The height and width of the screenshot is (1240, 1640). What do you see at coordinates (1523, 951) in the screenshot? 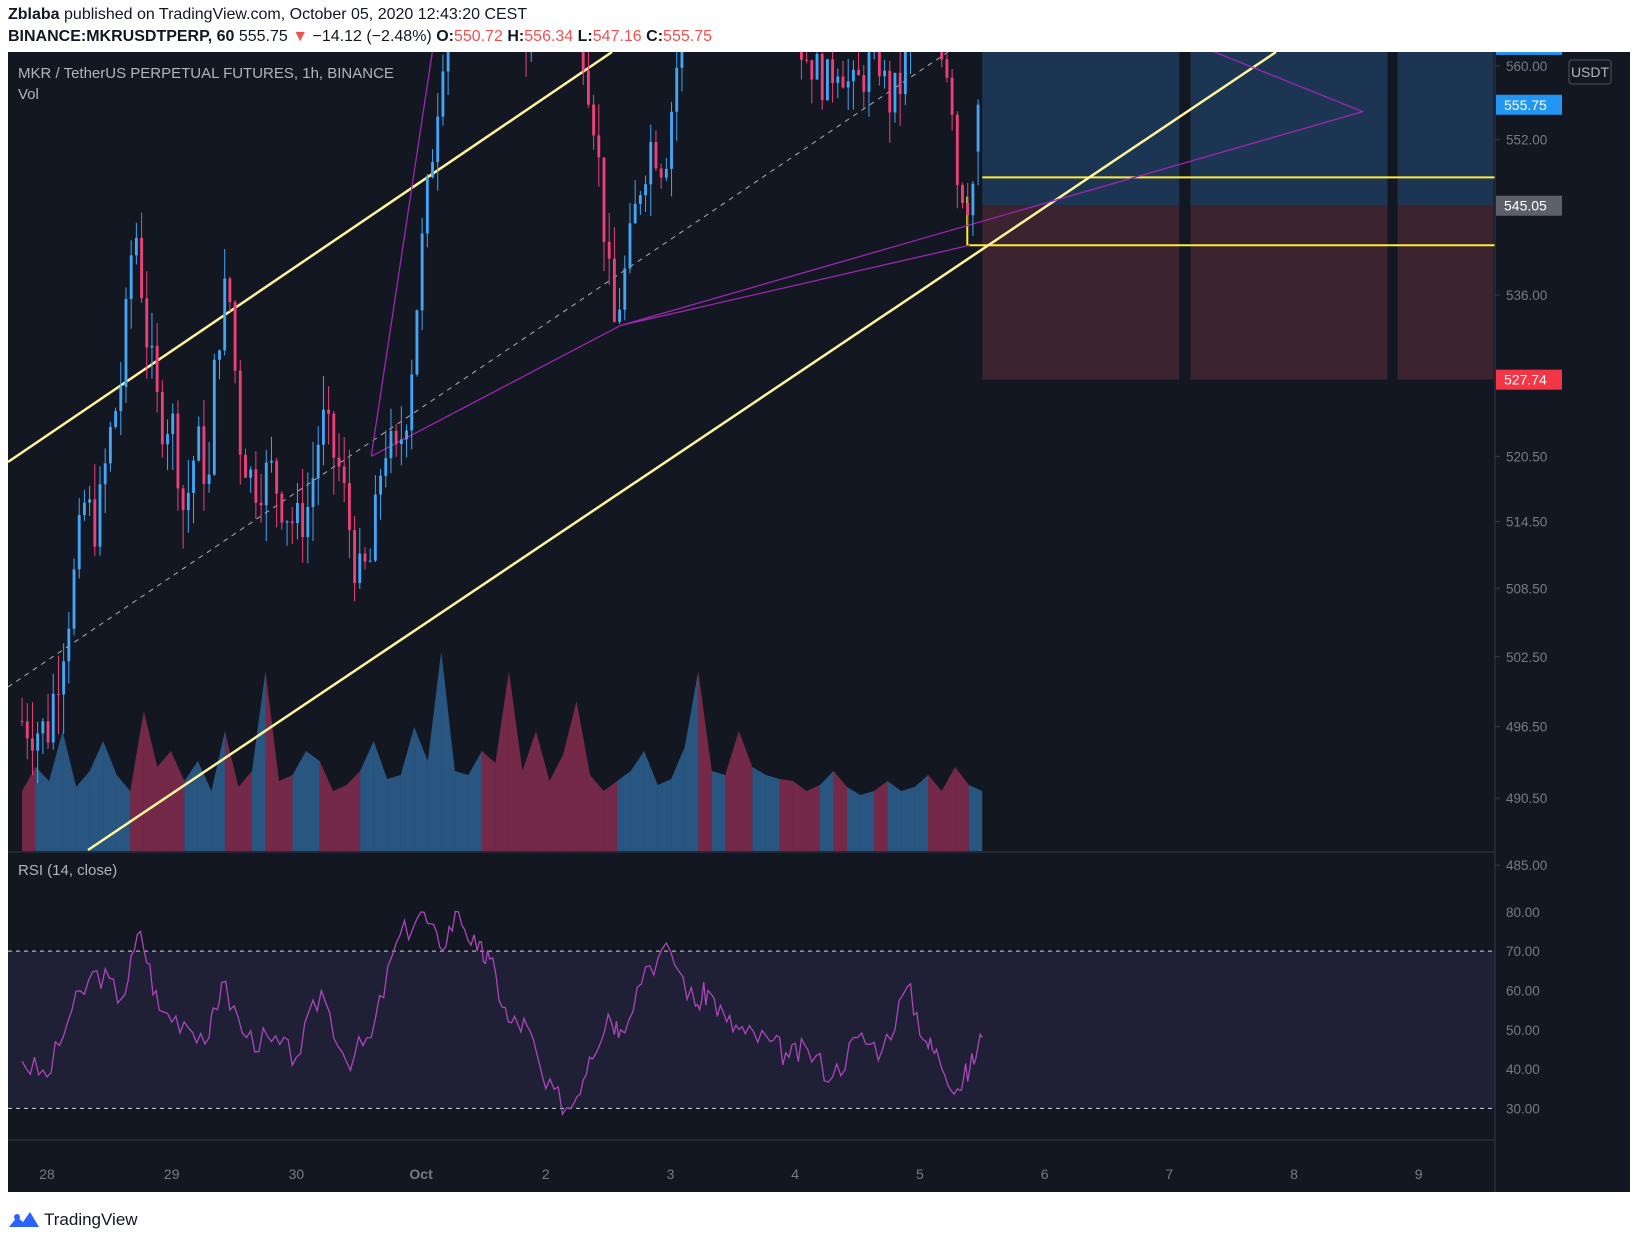
I see `rsi-tick-label: 70.00` at bounding box center [1523, 951].